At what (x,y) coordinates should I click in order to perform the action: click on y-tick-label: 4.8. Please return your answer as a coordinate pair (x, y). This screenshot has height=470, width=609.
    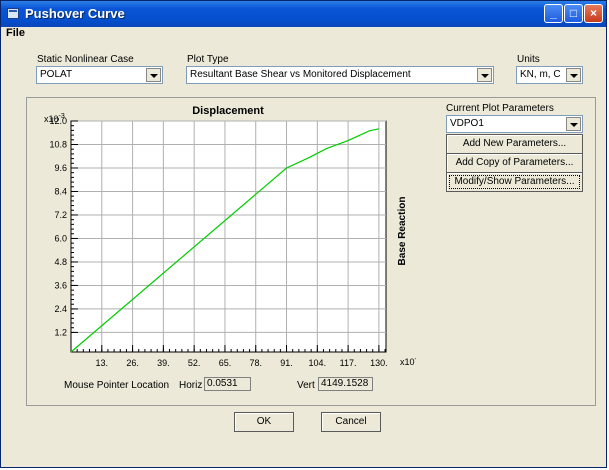
    Looking at the image, I should click on (60, 262).